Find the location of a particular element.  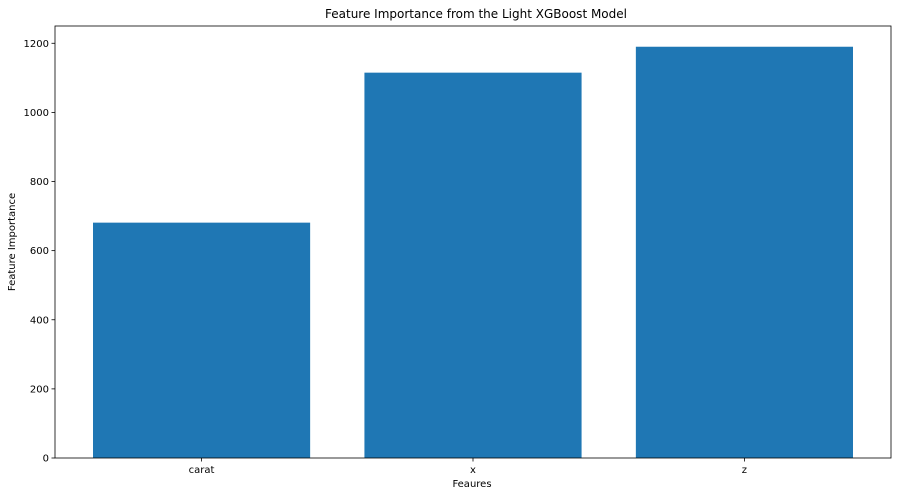

y-tick-label: 200 is located at coordinates (39, 389).